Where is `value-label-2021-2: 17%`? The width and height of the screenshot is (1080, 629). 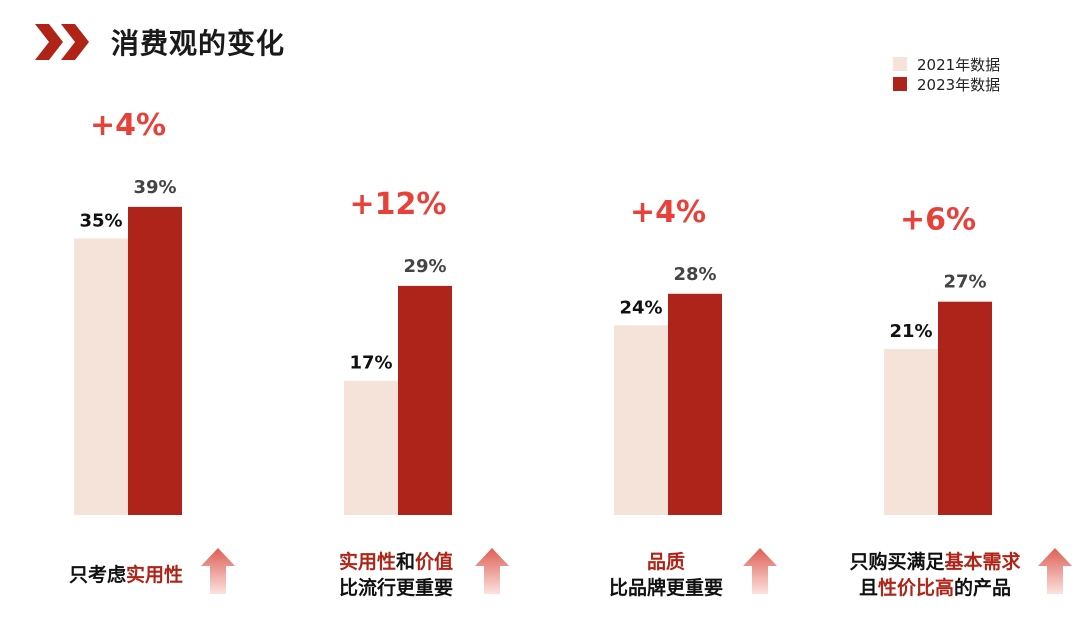
value-label-2021-2: 17% is located at coordinates (370, 363).